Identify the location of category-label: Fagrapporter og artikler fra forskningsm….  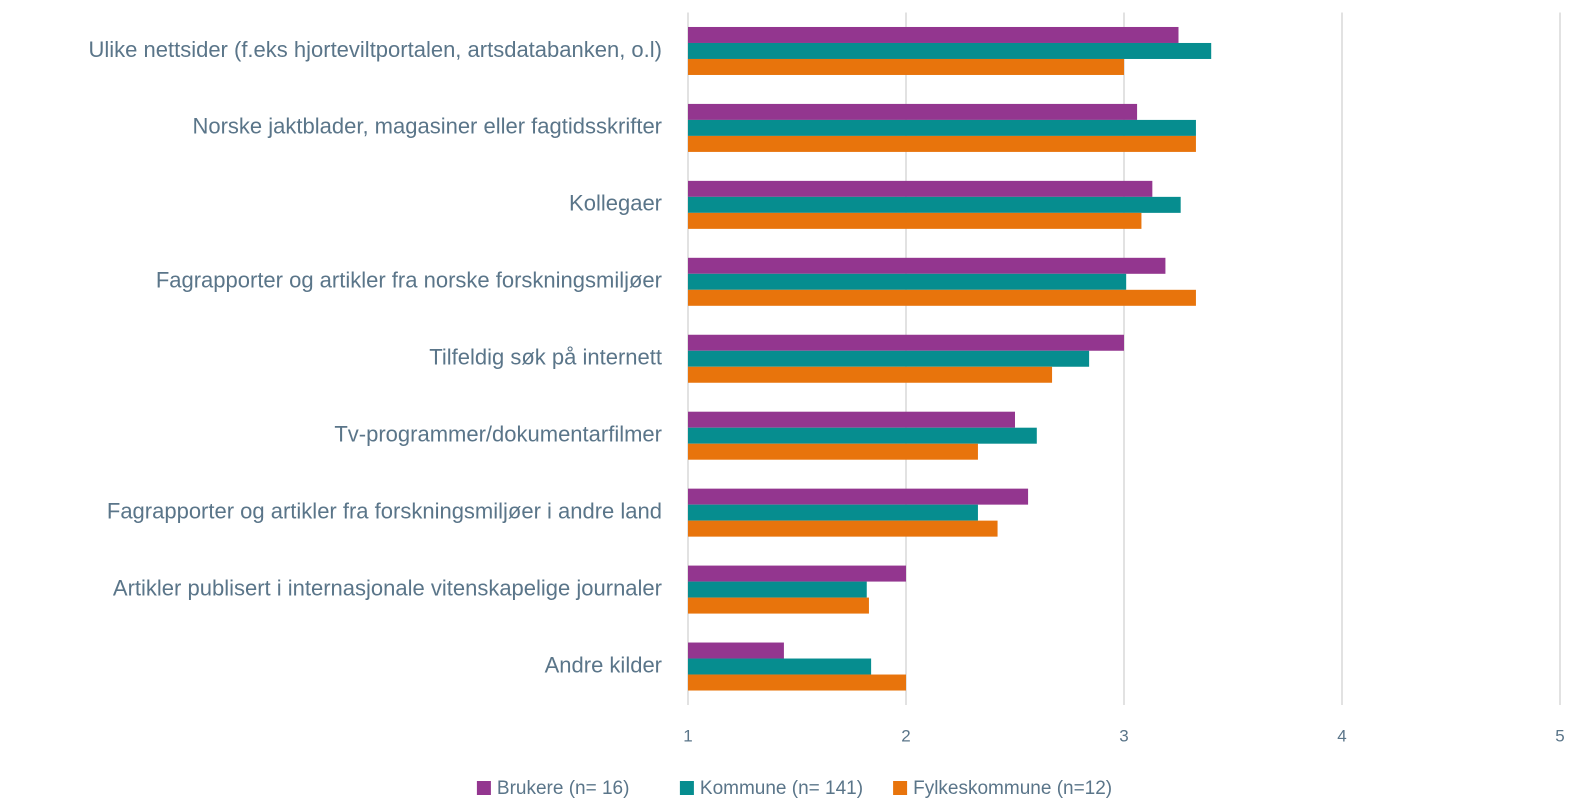
(384, 510).